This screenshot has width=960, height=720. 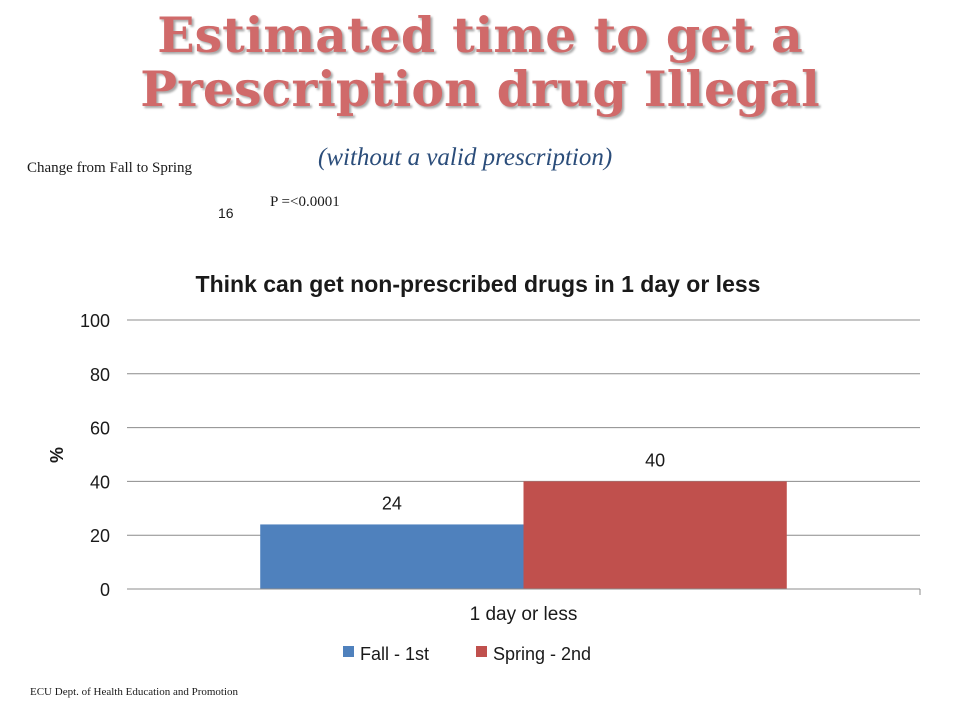 I want to click on legend-swatch-fall, so click(x=348, y=651).